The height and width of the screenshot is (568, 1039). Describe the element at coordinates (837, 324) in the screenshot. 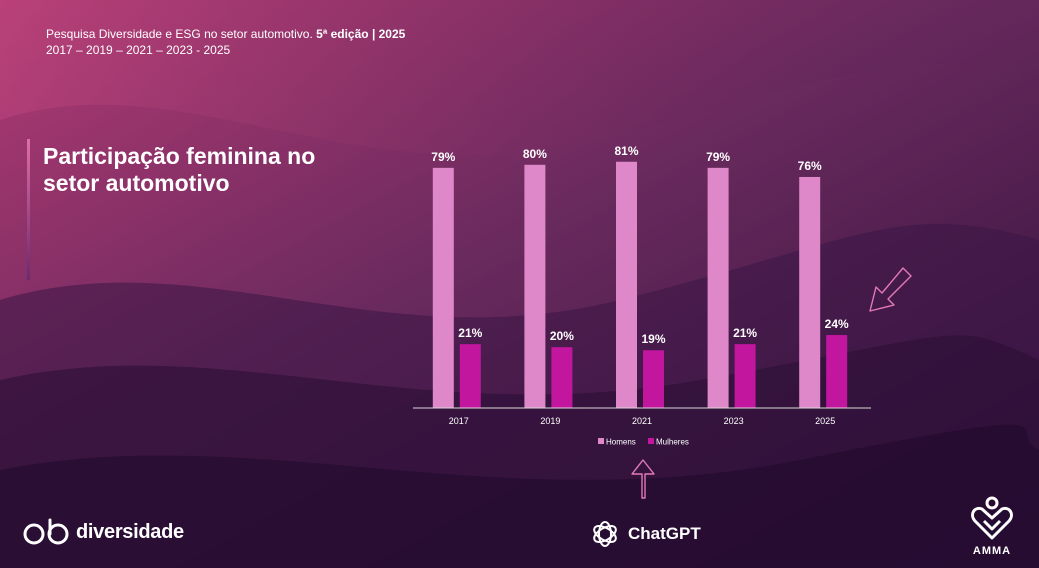

I see `data-label-mulheres-2025: 24%` at that location.